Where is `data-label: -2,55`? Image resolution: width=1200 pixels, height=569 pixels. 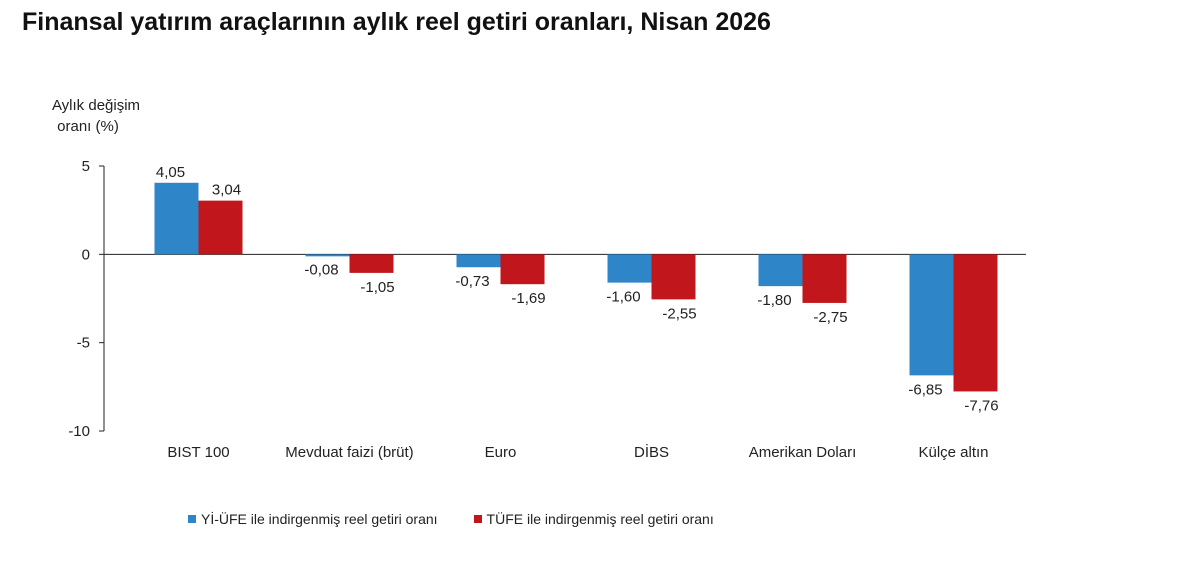
data-label: -2,55 is located at coordinates (679, 313).